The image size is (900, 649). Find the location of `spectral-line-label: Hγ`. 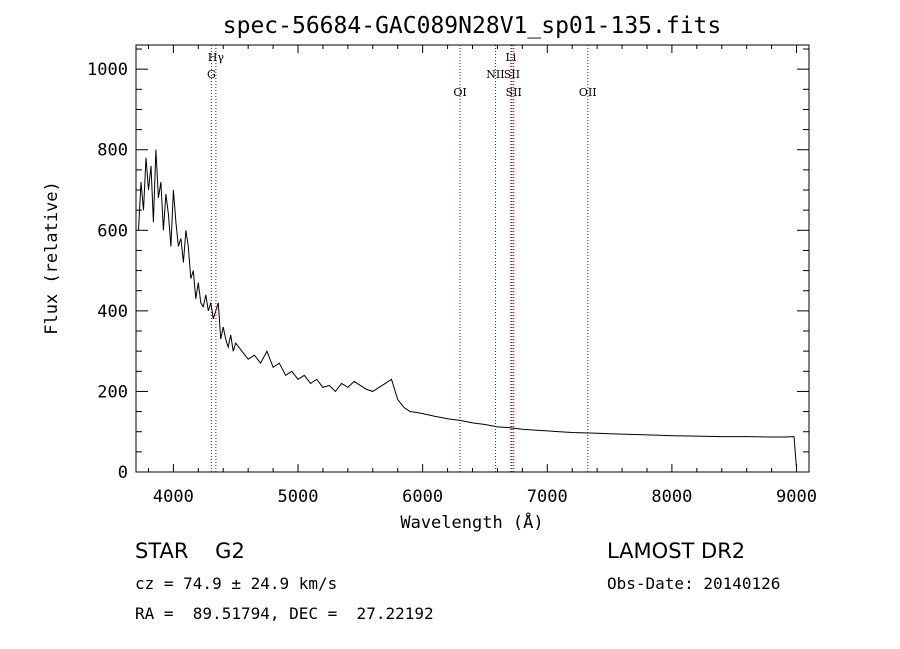

spectral-line-label: Hγ is located at coordinates (216, 57).